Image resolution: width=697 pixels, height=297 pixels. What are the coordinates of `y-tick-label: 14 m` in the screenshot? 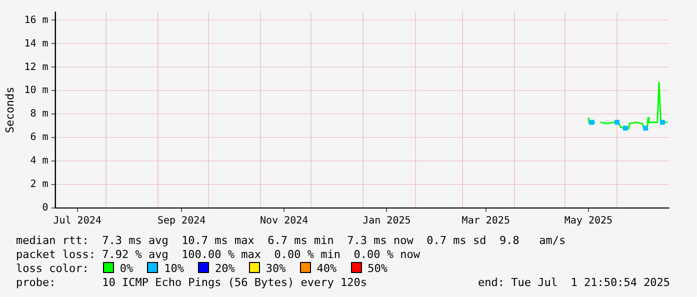 It's located at (36, 44).